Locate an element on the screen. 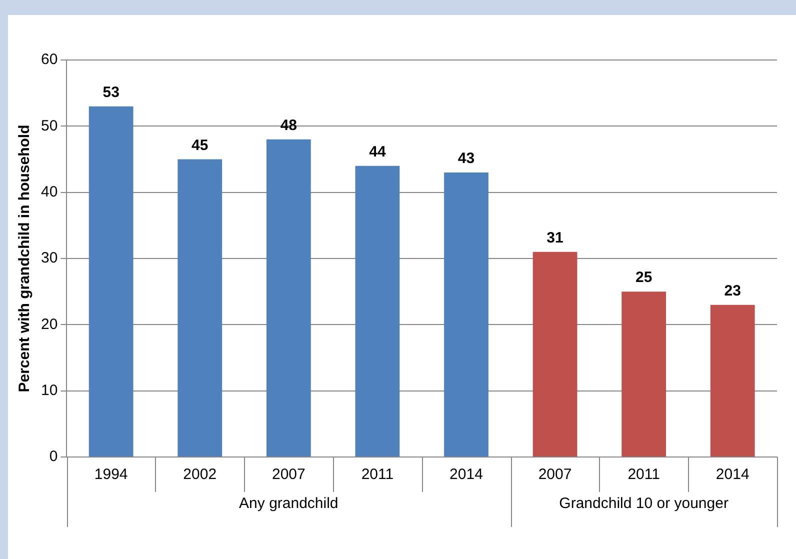  data-label: 45 is located at coordinates (200, 145).